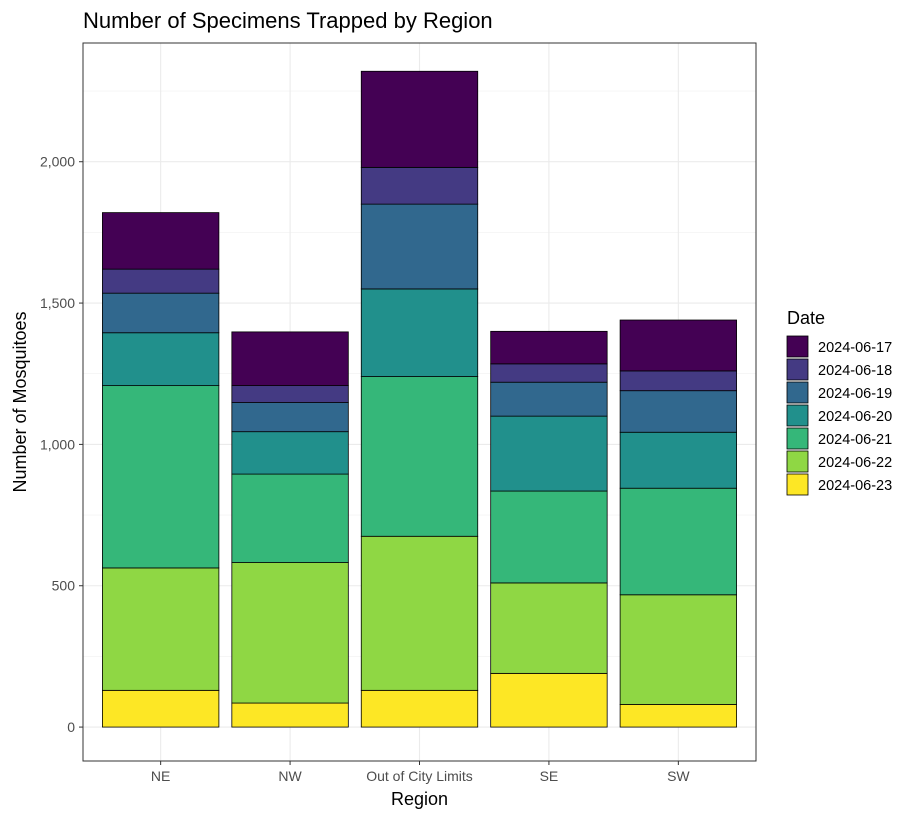 The image size is (921, 824). I want to click on y-axis: 0 500 1,000 1,500 2,000, so click(61, 444).